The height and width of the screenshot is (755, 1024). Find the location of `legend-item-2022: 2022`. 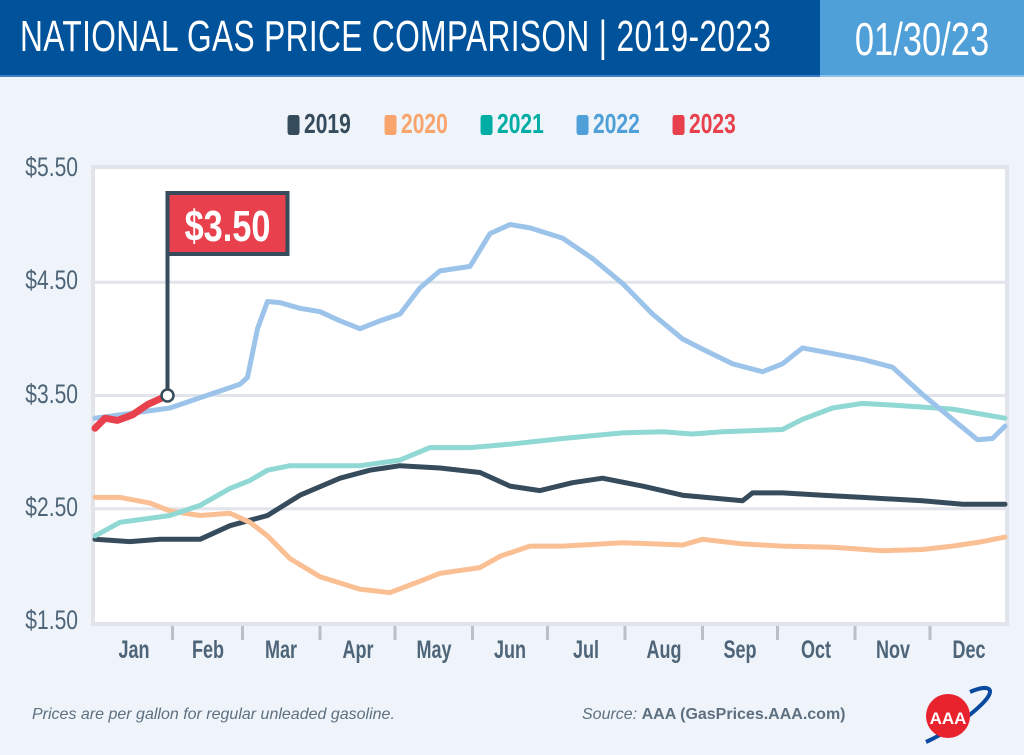

legend-item-2022: 2022 is located at coordinates (608, 124).